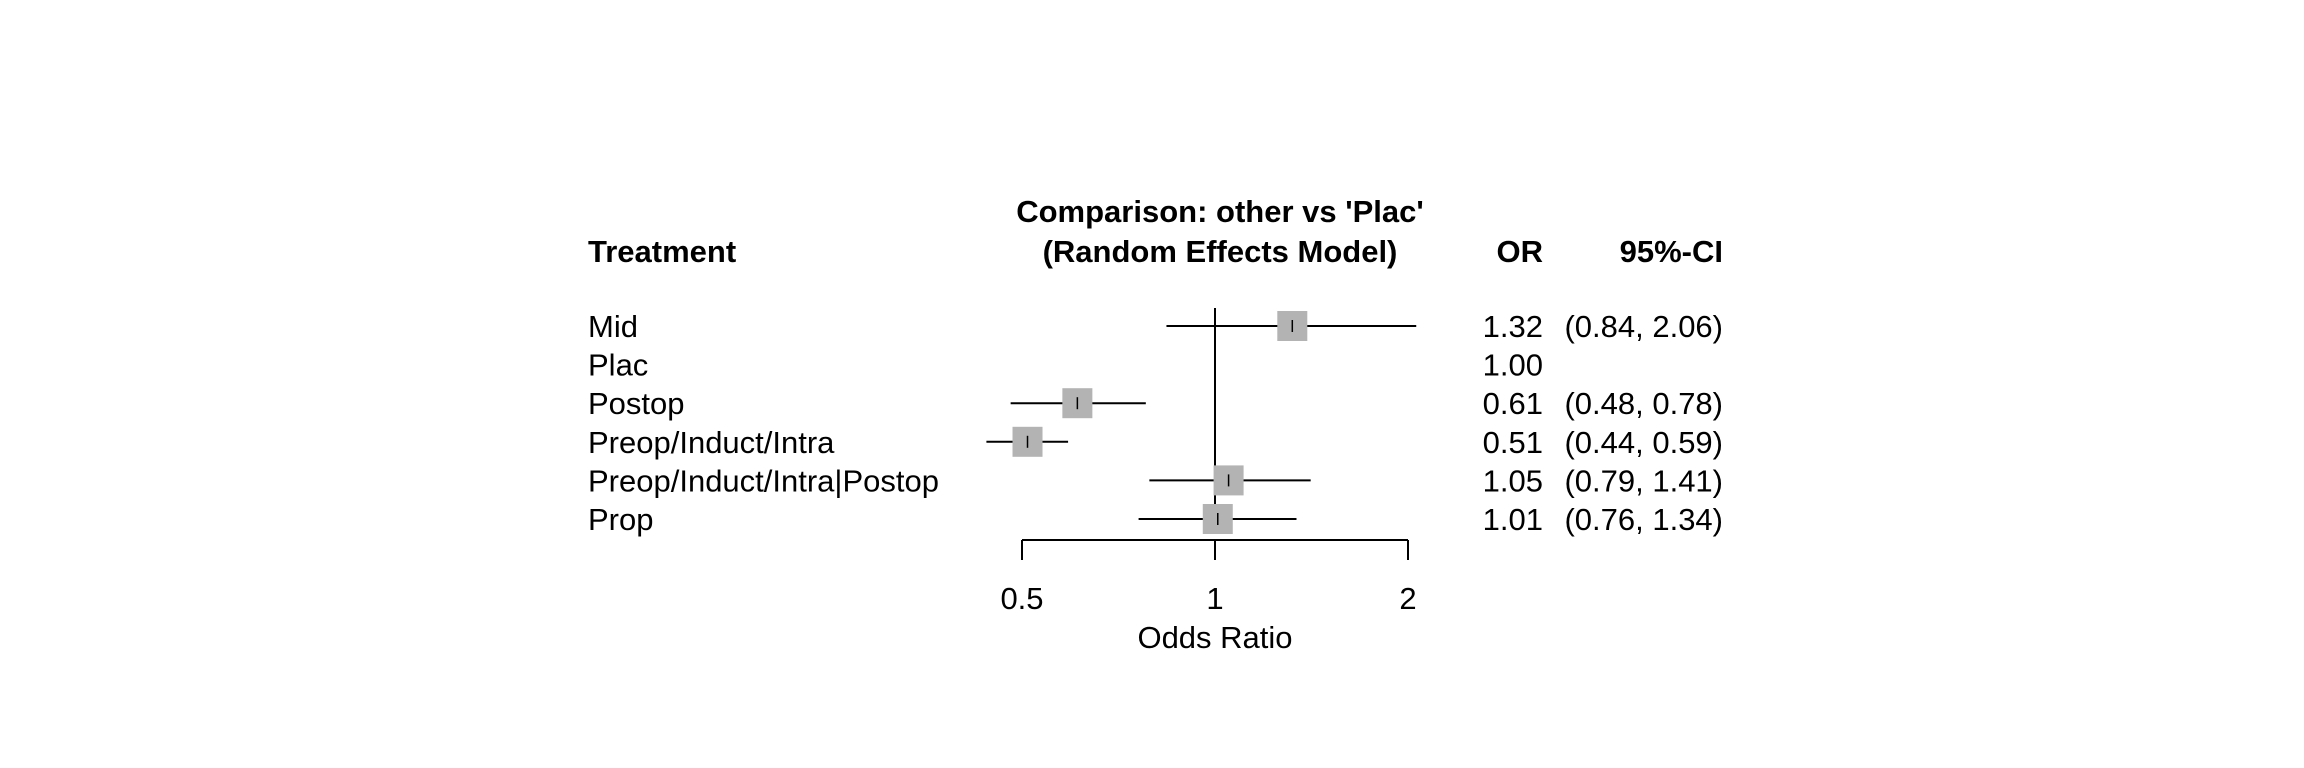  What do you see at coordinates (1155, 403) in the screenshot?
I see `forest-row: Postop 0.61 (0.48, 0.78)` at bounding box center [1155, 403].